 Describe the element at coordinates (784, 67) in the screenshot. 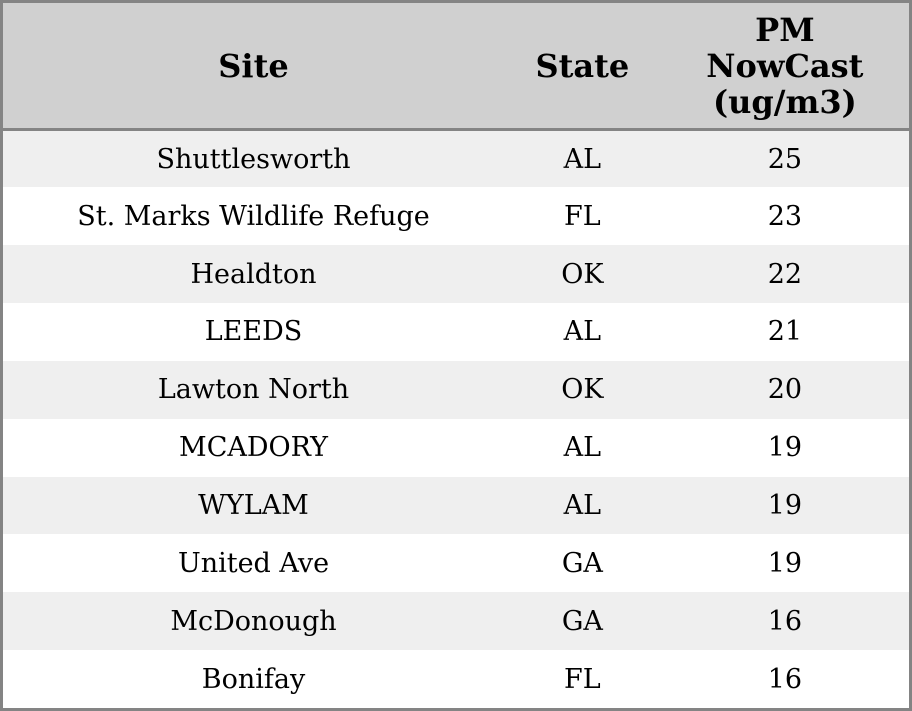

I see `column-header-pm-nowcast: PM NowCast (ug/m3)` at that location.